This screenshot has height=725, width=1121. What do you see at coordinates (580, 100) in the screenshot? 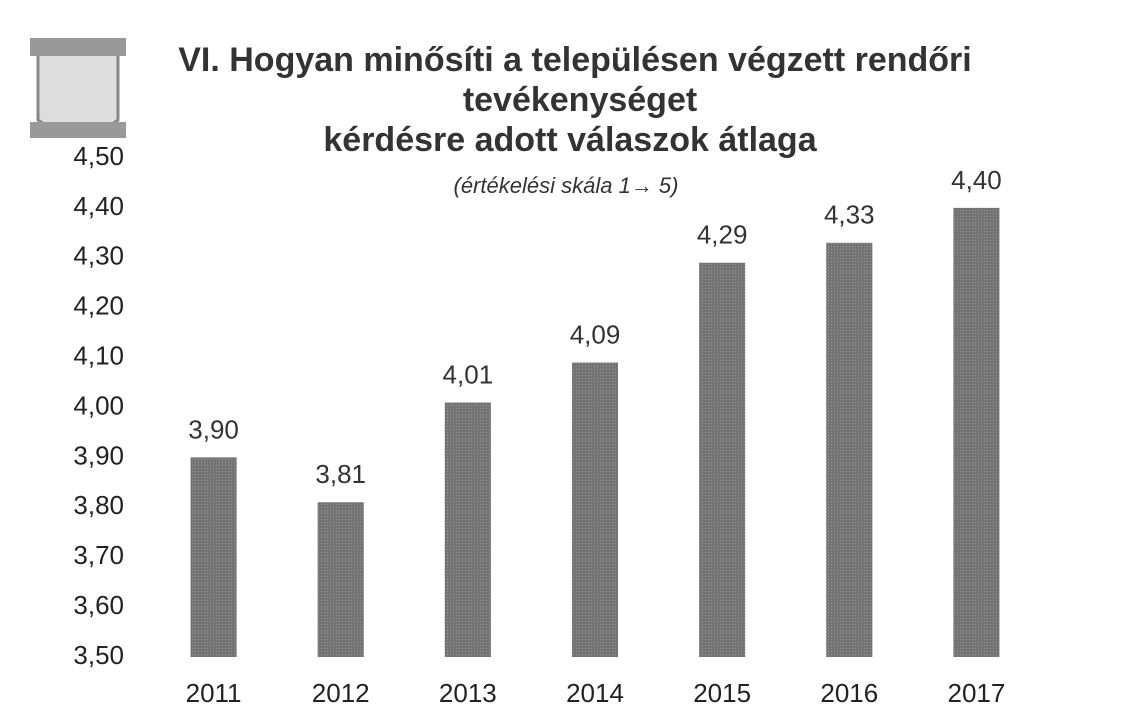
I see `chart-title: tevékenységet` at bounding box center [580, 100].